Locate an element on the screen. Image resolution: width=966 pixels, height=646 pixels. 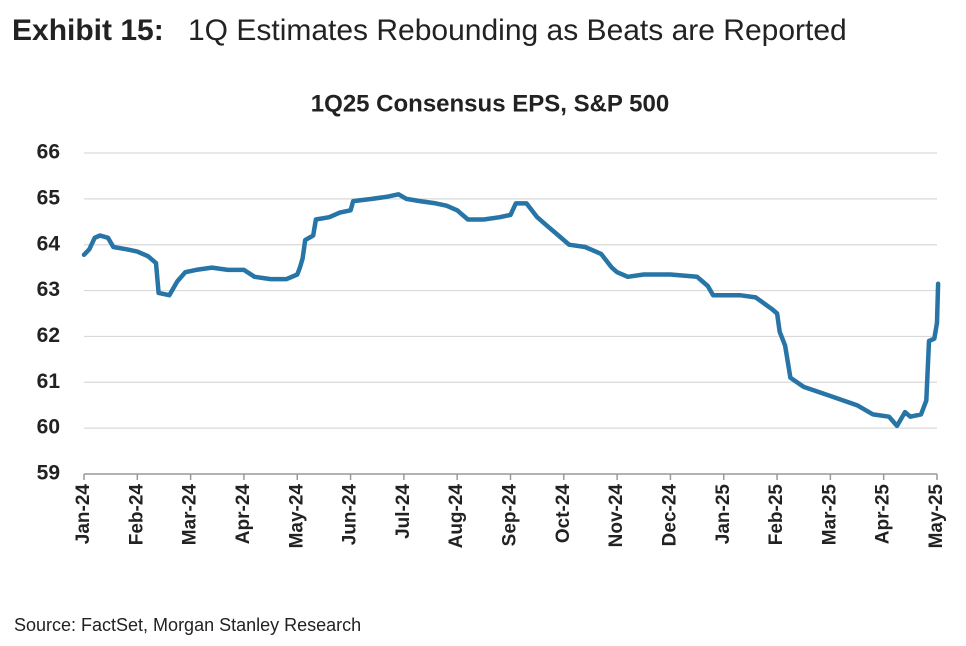
x-tick-label: Jan-24 is located at coordinates (83, 514).